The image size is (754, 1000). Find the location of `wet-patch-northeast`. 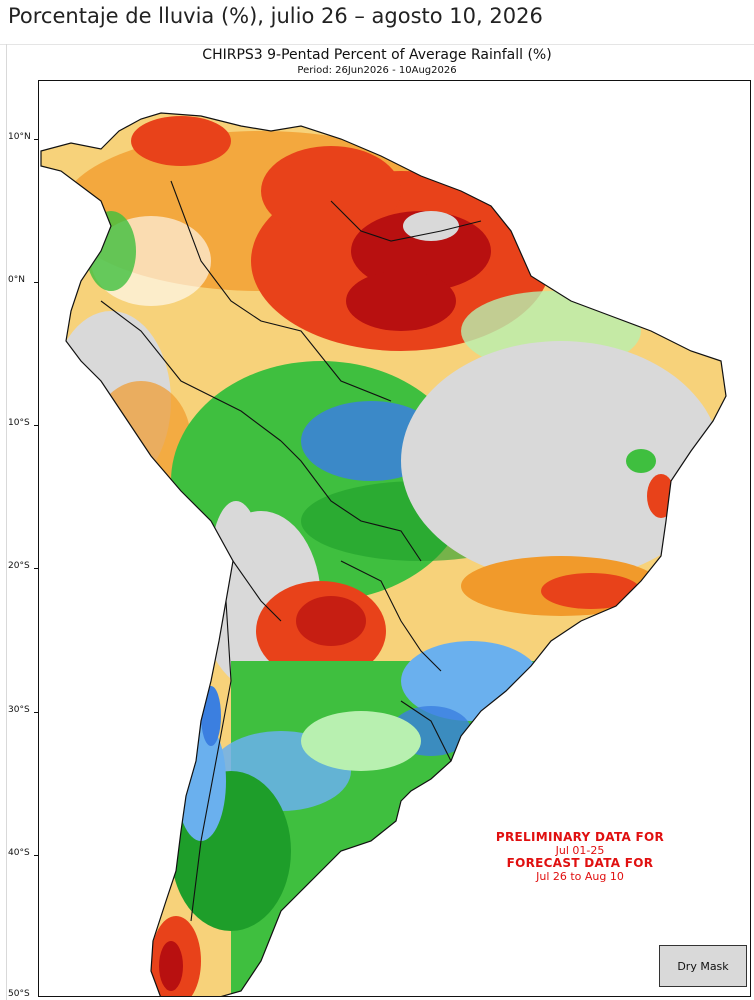

wet-patch-northeast is located at coordinates (641, 461).